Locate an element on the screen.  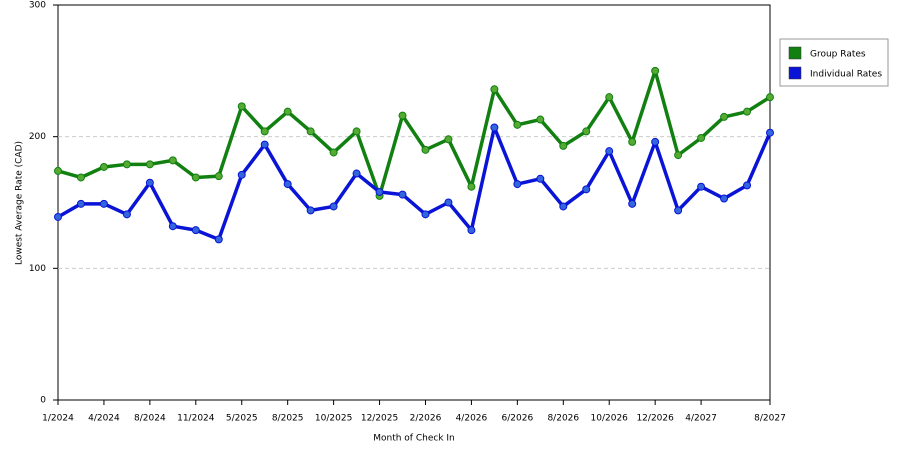
y-axis-label: Lowest Average Rate (CAD) is located at coordinates (20, 203).